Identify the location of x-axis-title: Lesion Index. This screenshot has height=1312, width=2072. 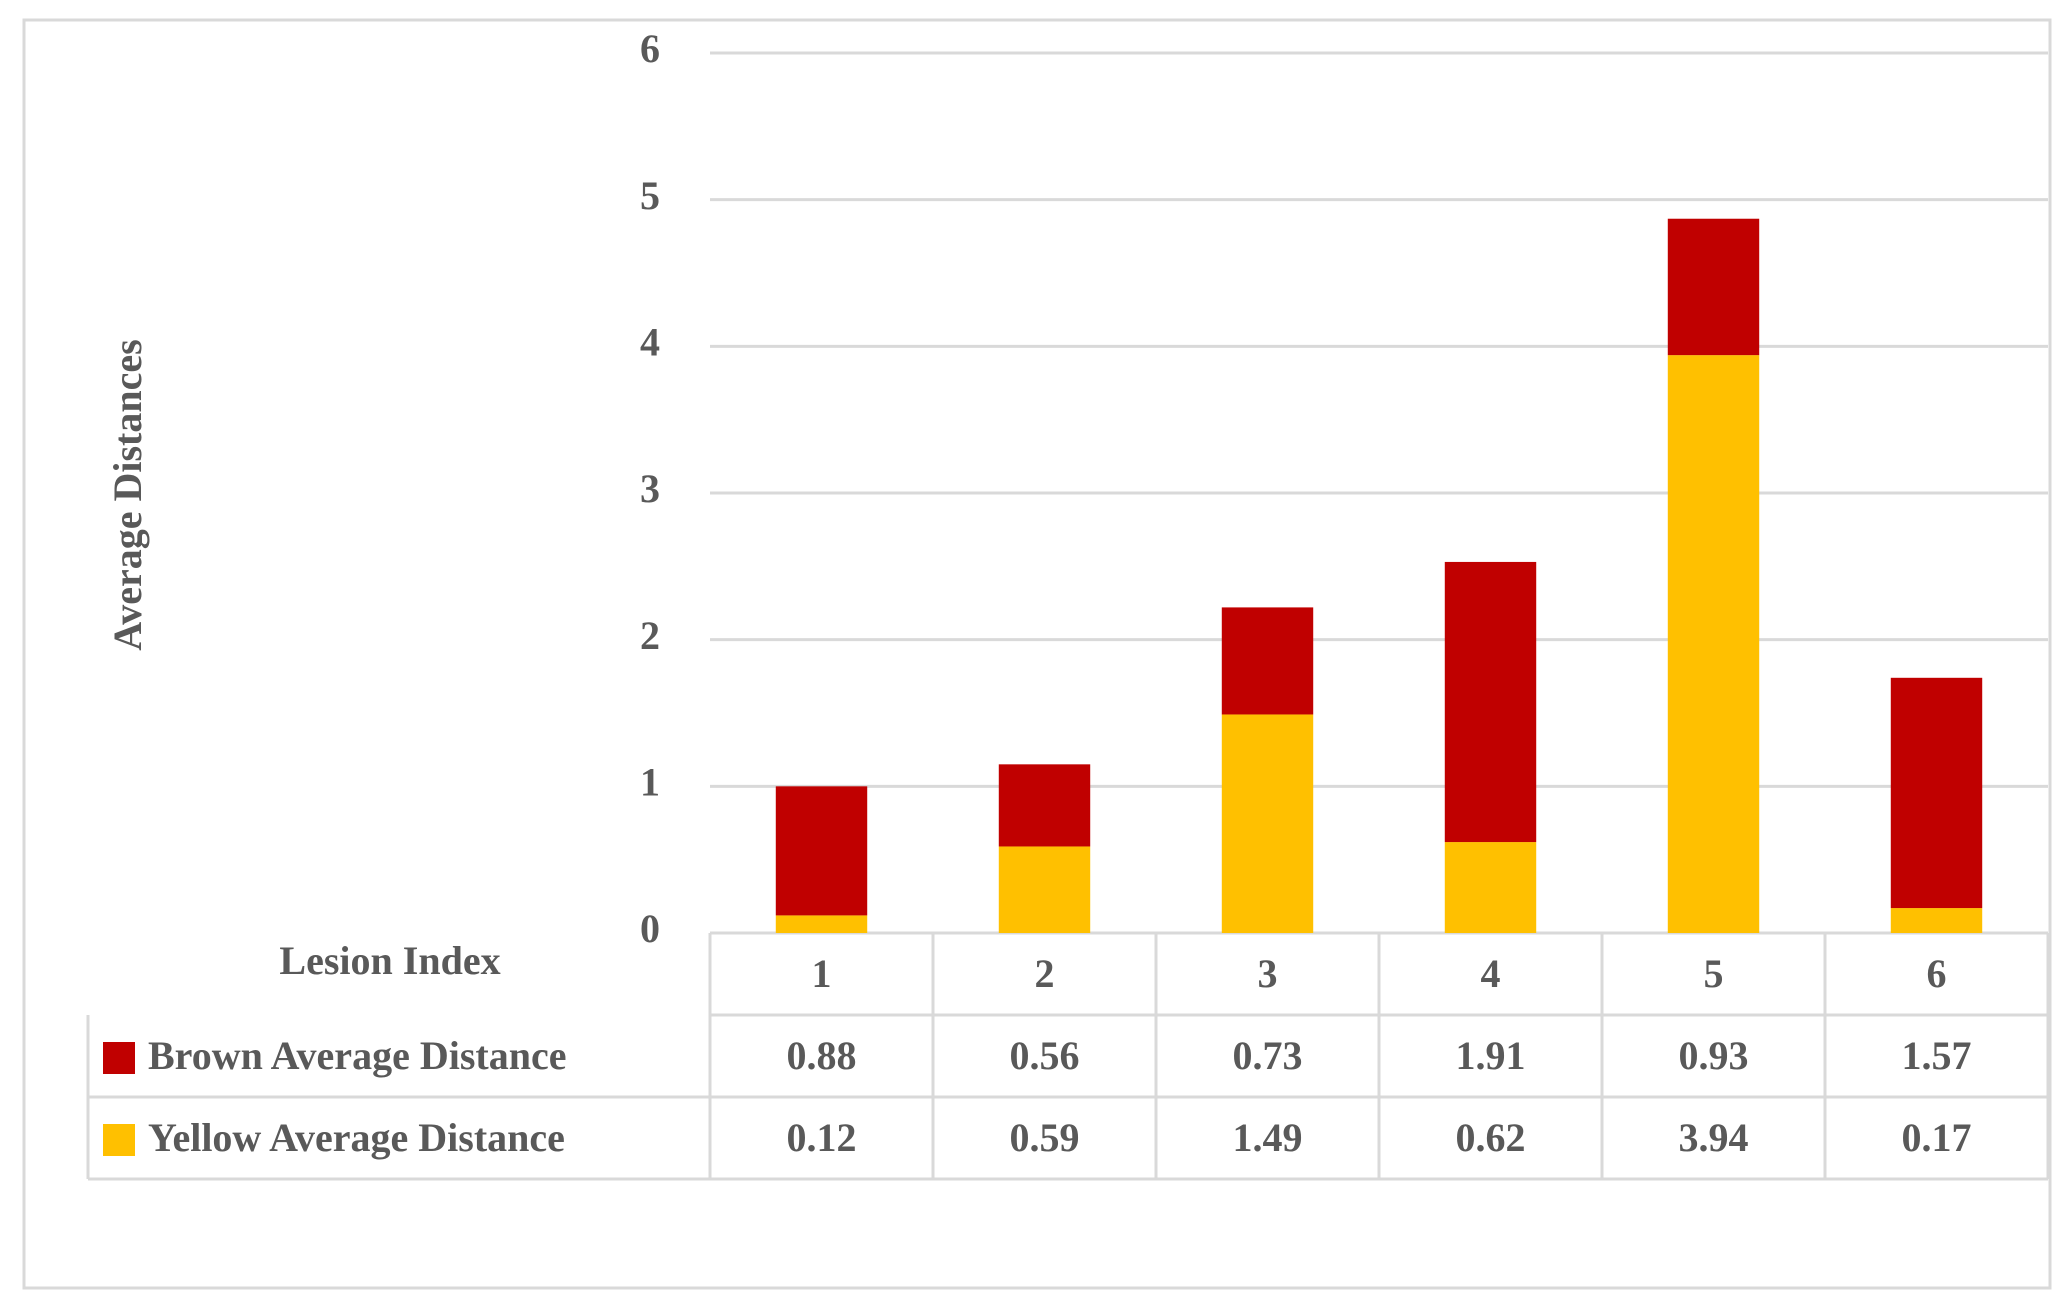
(389, 960).